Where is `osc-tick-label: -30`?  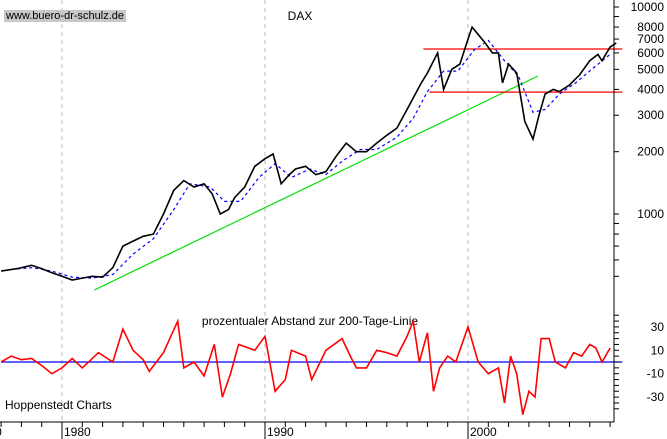
osc-tick-label: -30 is located at coordinates (656, 397).